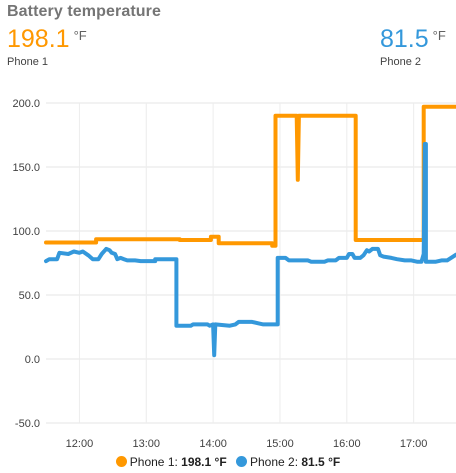  I want to click on chart-legend: Phone 1: 198.1 °F Phone 2: 81.5 °F, so click(228, 462).